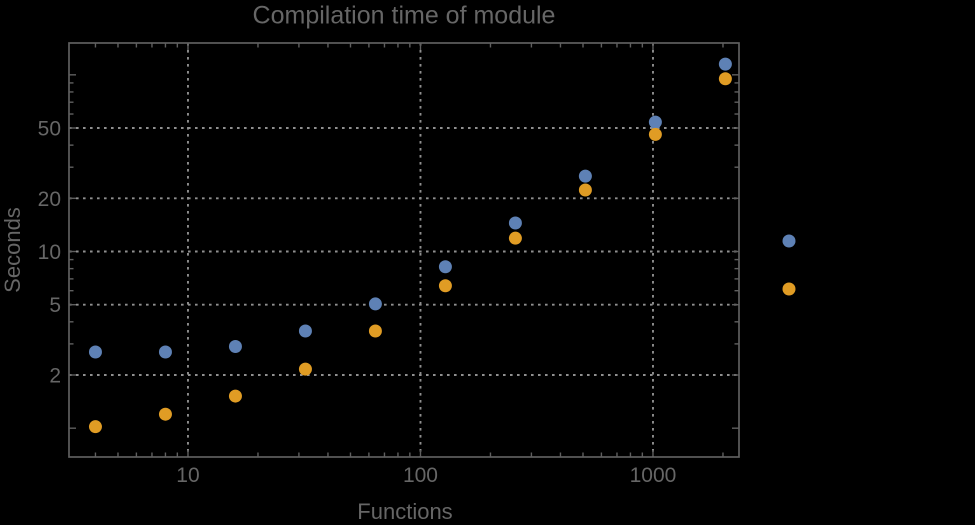  What do you see at coordinates (55, 305) in the screenshot?
I see `y-tick-label: 5` at bounding box center [55, 305].